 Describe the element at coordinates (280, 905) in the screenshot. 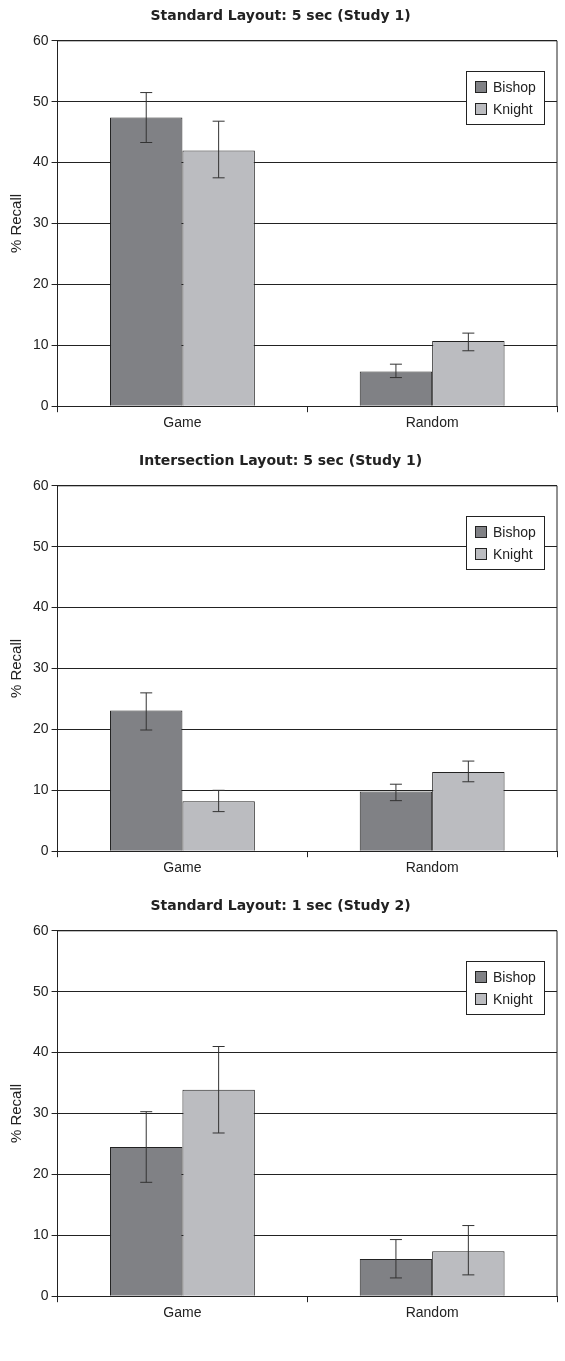

I see `chart-title: Standard Layout: 1 sec (Study 2)` at that location.